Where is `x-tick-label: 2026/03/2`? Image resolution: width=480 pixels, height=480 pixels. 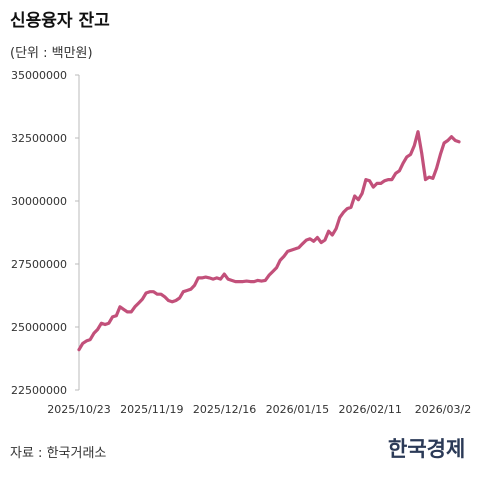 x-tick-label: 2026/03/2 is located at coordinates (443, 409).